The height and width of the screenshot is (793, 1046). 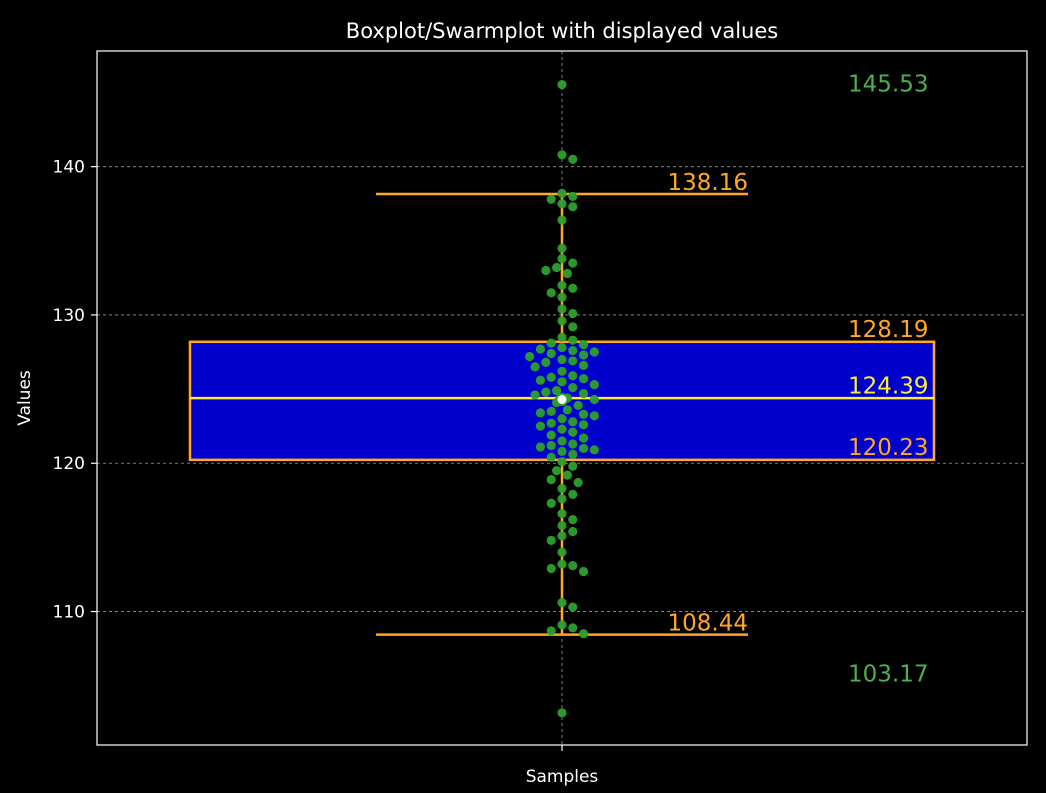 I want to click on x-axis-label: Samples, so click(x=562, y=777).